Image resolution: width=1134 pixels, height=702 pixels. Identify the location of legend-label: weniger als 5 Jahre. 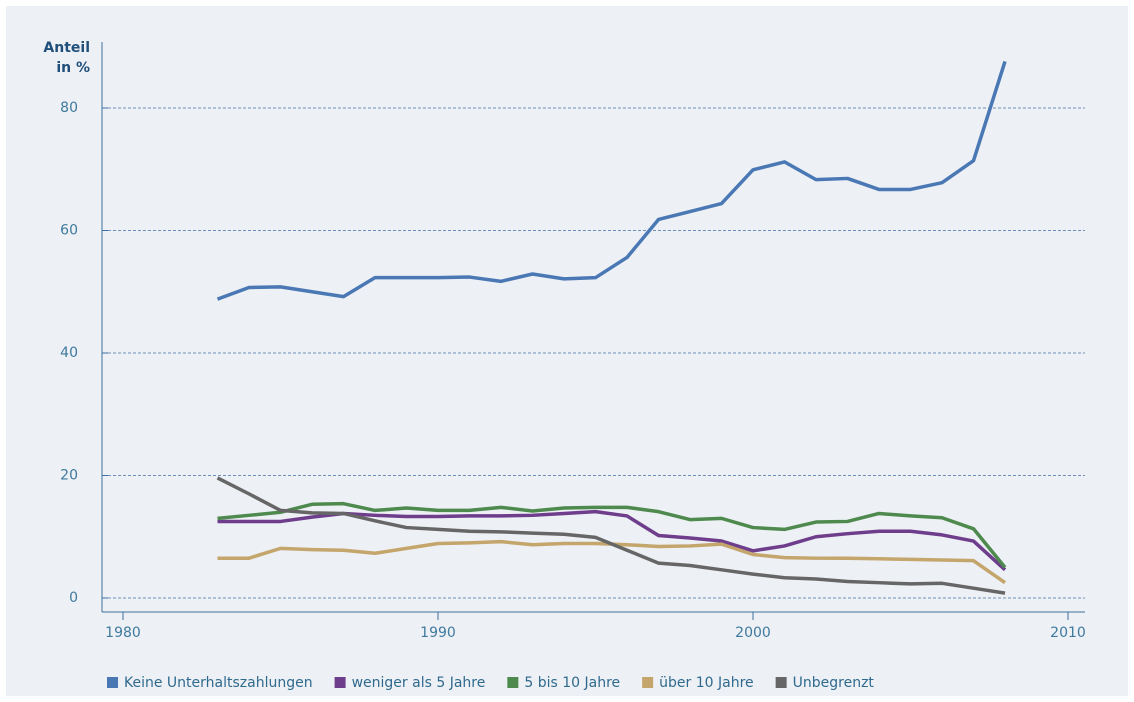
(419, 683).